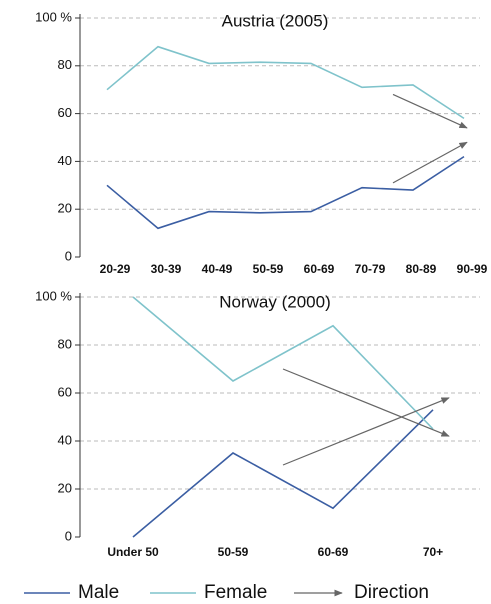 Image resolution: width=491 pixels, height=604 pixels. I want to click on legend-label: Female, so click(235, 592).